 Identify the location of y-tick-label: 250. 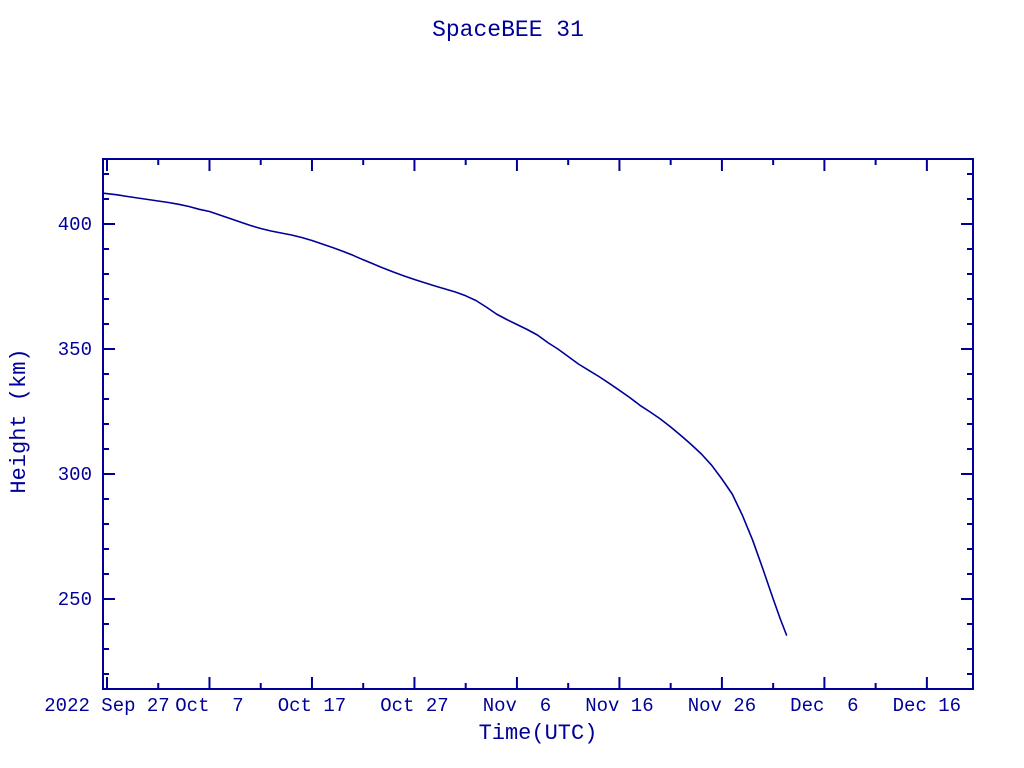
(75, 600).